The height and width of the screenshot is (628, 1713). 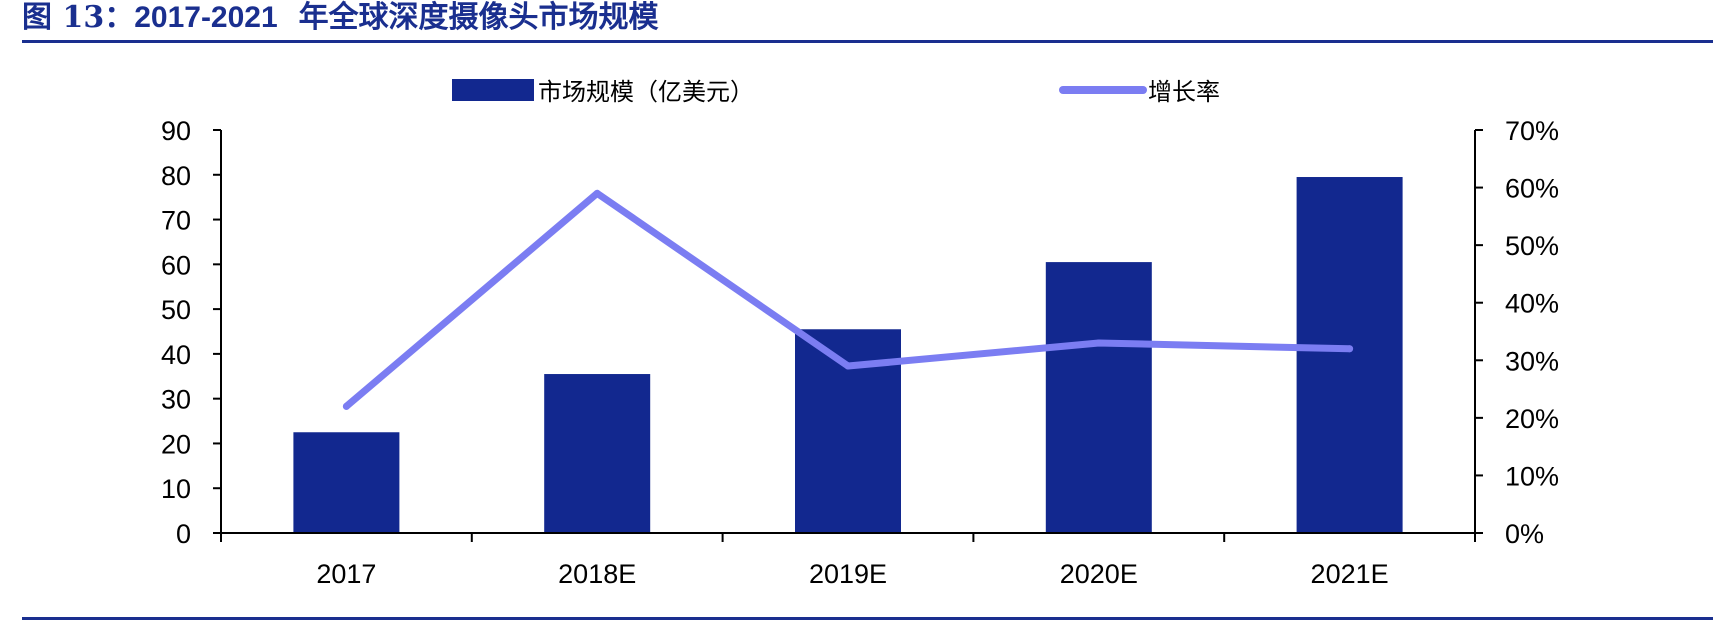 What do you see at coordinates (1532, 476) in the screenshot?
I see `right-tick-label: 10%` at bounding box center [1532, 476].